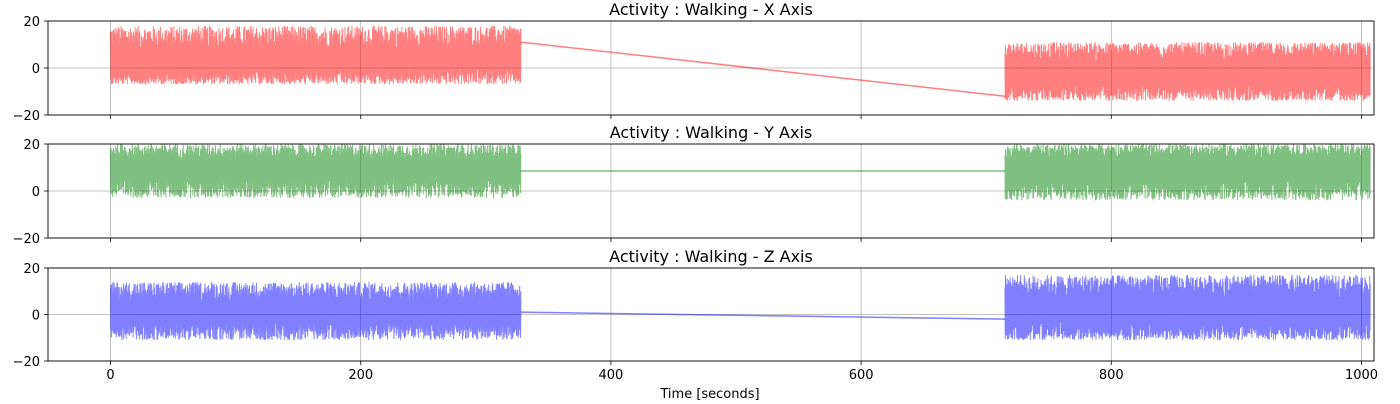 The width and height of the screenshot is (1400, 404). Describe the element at coordinates (709, 393) in the screenshot. I see `x-axis-label: Time [seconds]` at that location.